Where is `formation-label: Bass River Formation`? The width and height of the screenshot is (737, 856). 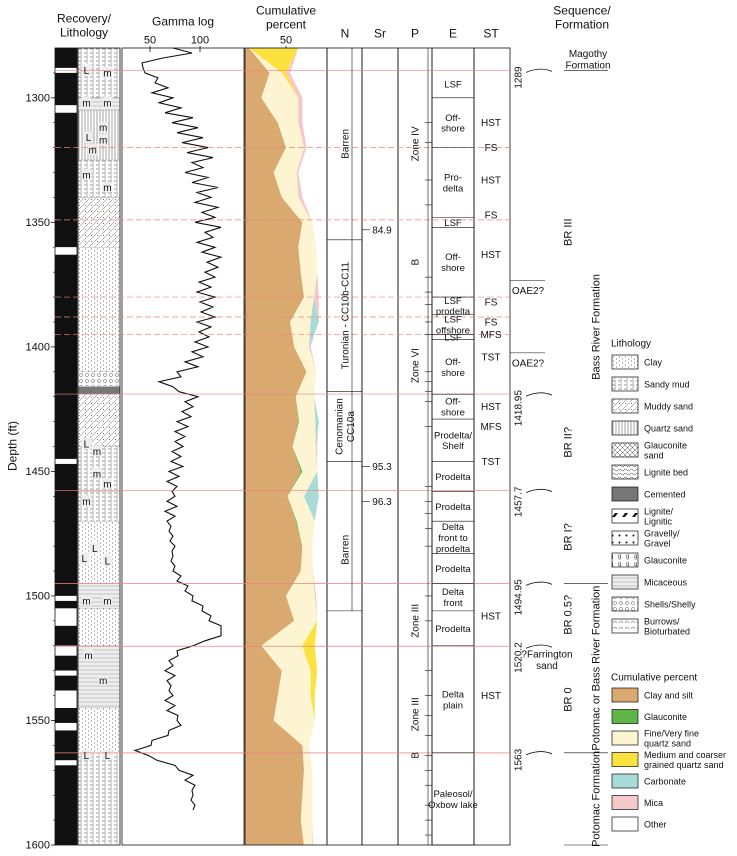
formation-label: Bass River Formation is located at coordinates (597, 327).